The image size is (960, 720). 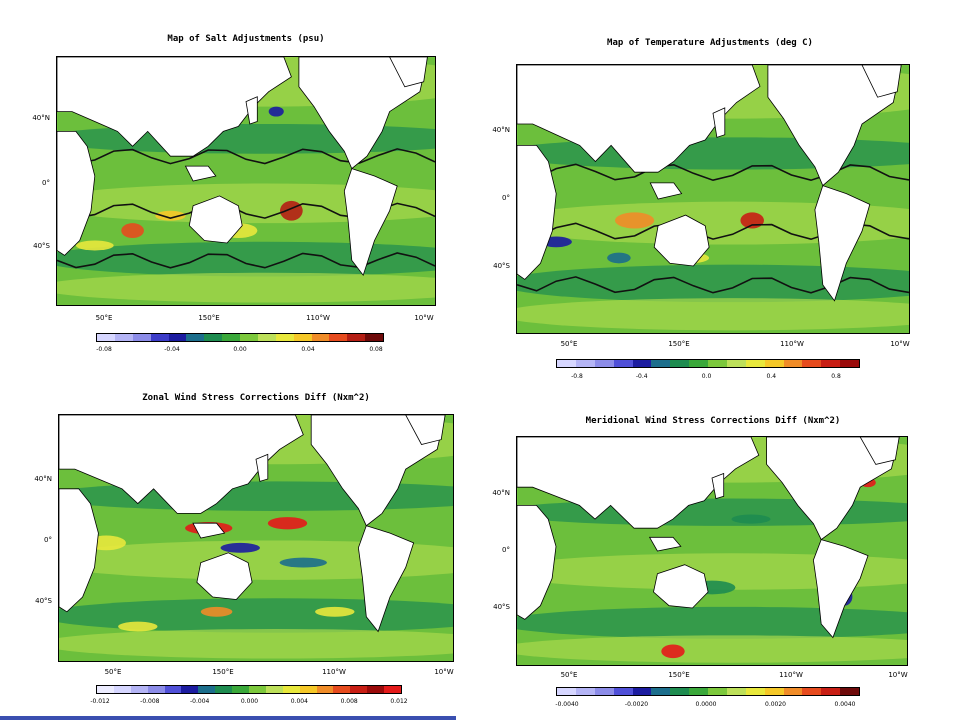 I want to click on zonal-lat-label: 40°N, so click(x=43, y=479).